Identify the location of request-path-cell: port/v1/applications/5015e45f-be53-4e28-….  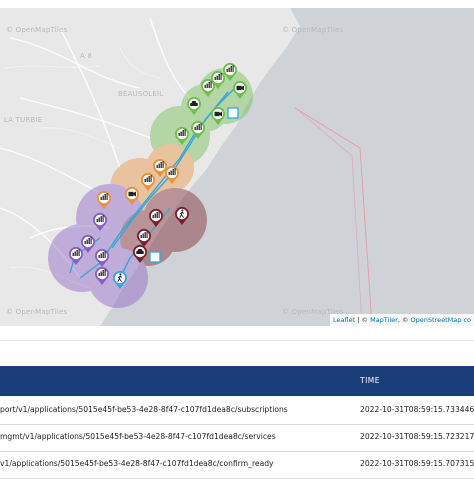
(144, 409).